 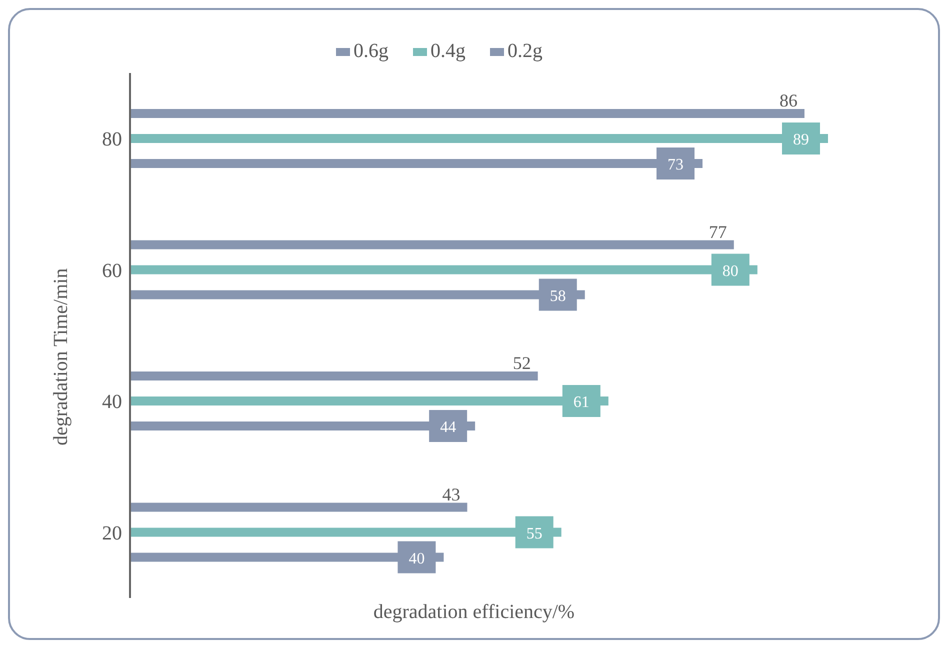 I want to click on data-label: 86, so click(x=788, y=100).